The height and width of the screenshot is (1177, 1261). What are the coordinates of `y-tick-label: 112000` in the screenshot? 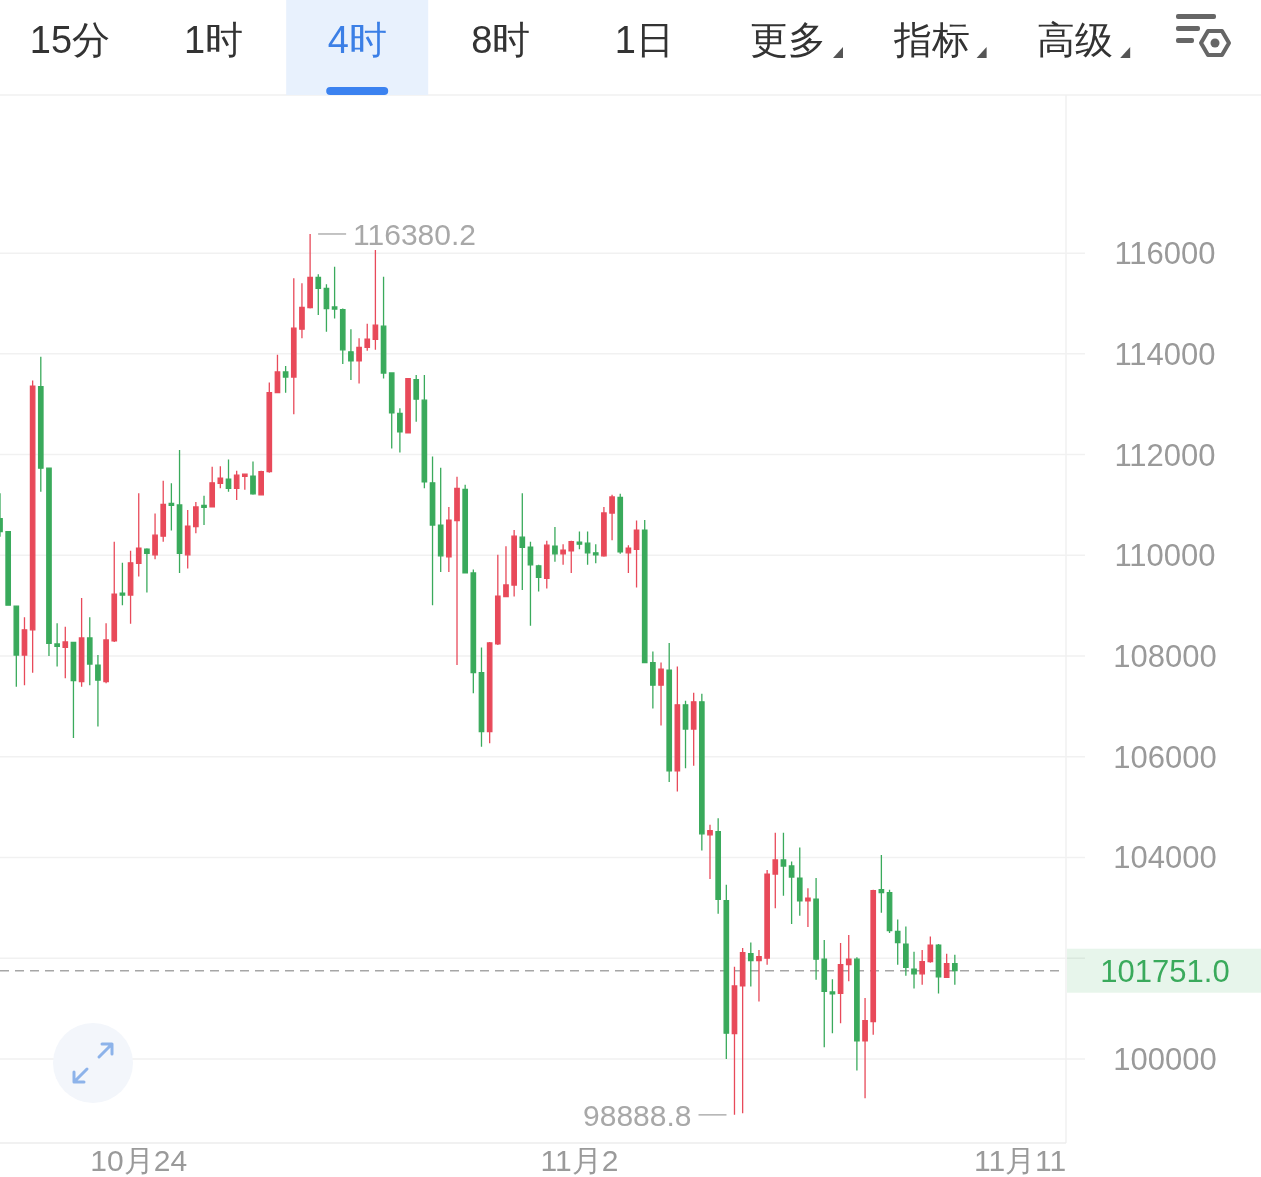 It's located at (1165, 455).